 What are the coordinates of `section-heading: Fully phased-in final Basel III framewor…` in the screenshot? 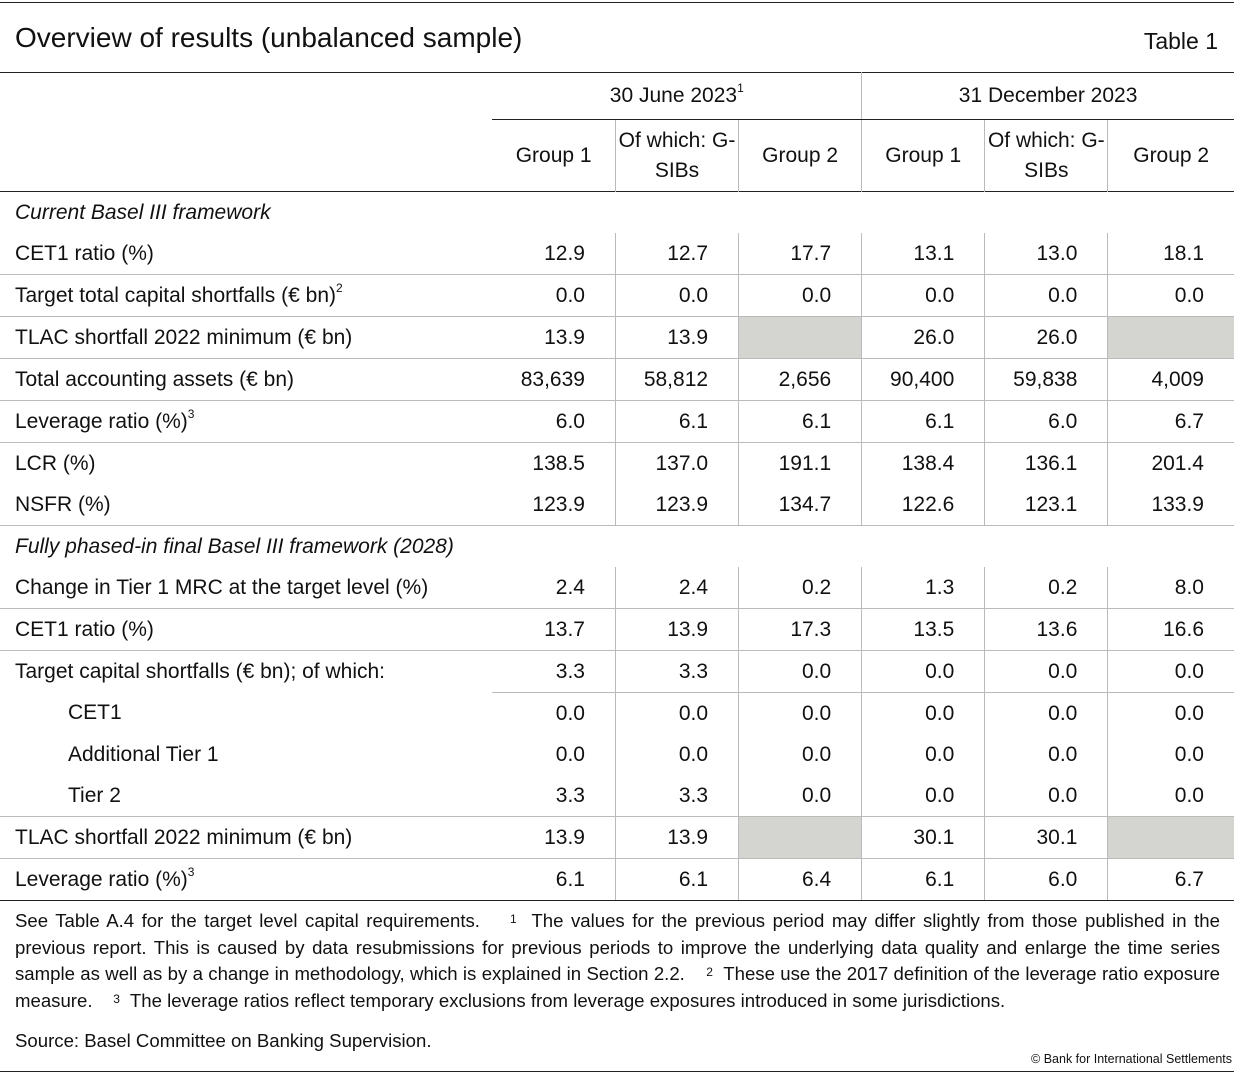 It's located at (617, 547).